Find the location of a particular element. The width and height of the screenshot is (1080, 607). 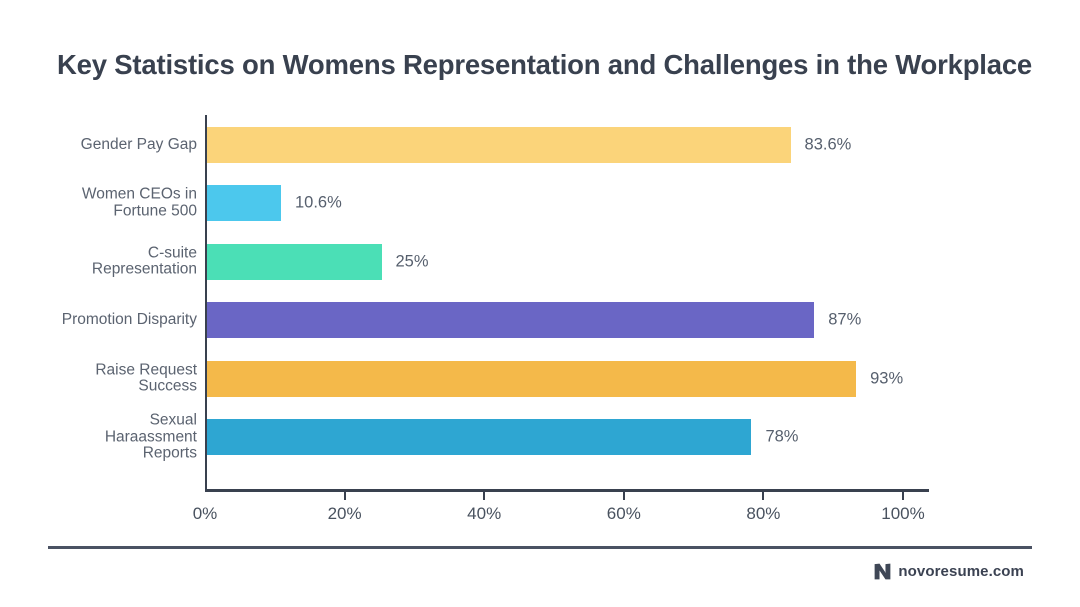

x-axis-tick-label: 100% is located at coordinates (903, 513).